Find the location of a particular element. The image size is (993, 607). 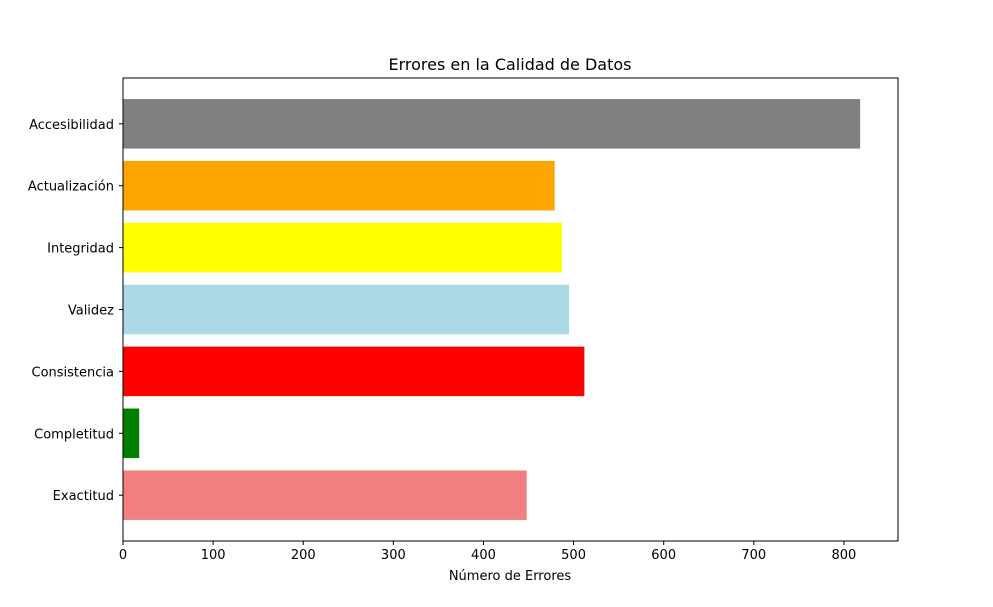

x-tick-label: 0 is located at coordinates (123, 555).